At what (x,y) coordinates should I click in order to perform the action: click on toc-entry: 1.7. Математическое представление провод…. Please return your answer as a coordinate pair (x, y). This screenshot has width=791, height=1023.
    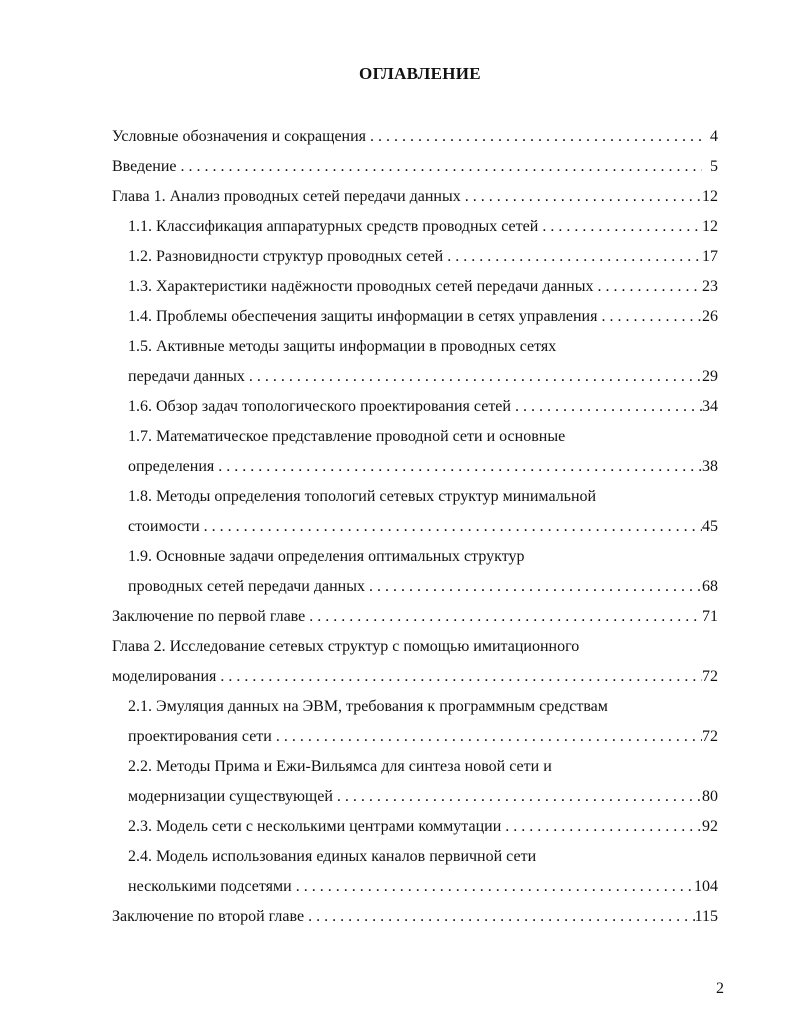
    Looking at the image, I should click on (415, 452).